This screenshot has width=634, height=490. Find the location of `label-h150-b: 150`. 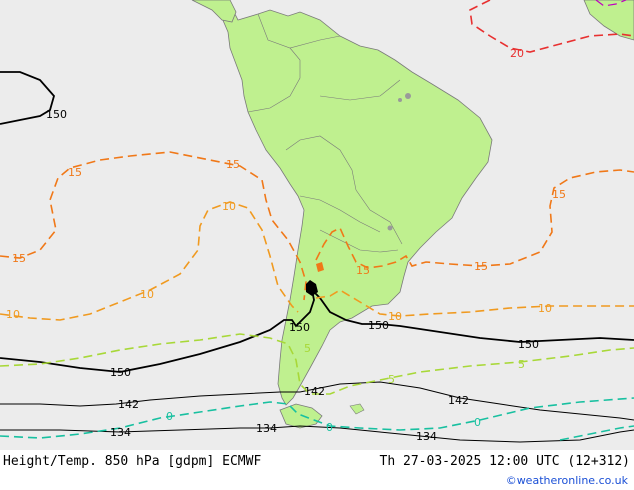

label-h150-b: 150 is located at coordinates (299, 327).